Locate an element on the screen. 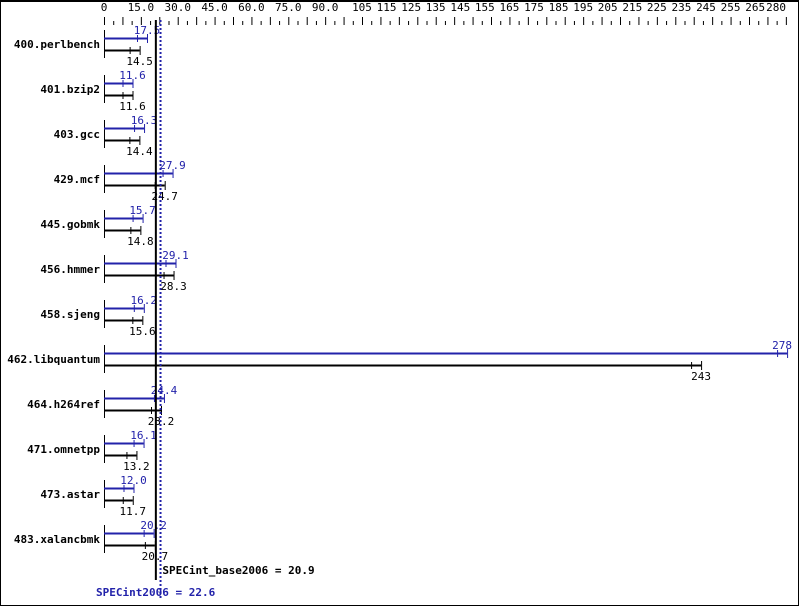  benchmark-label: 471.omnetpp is located at coordinates (63, 449).